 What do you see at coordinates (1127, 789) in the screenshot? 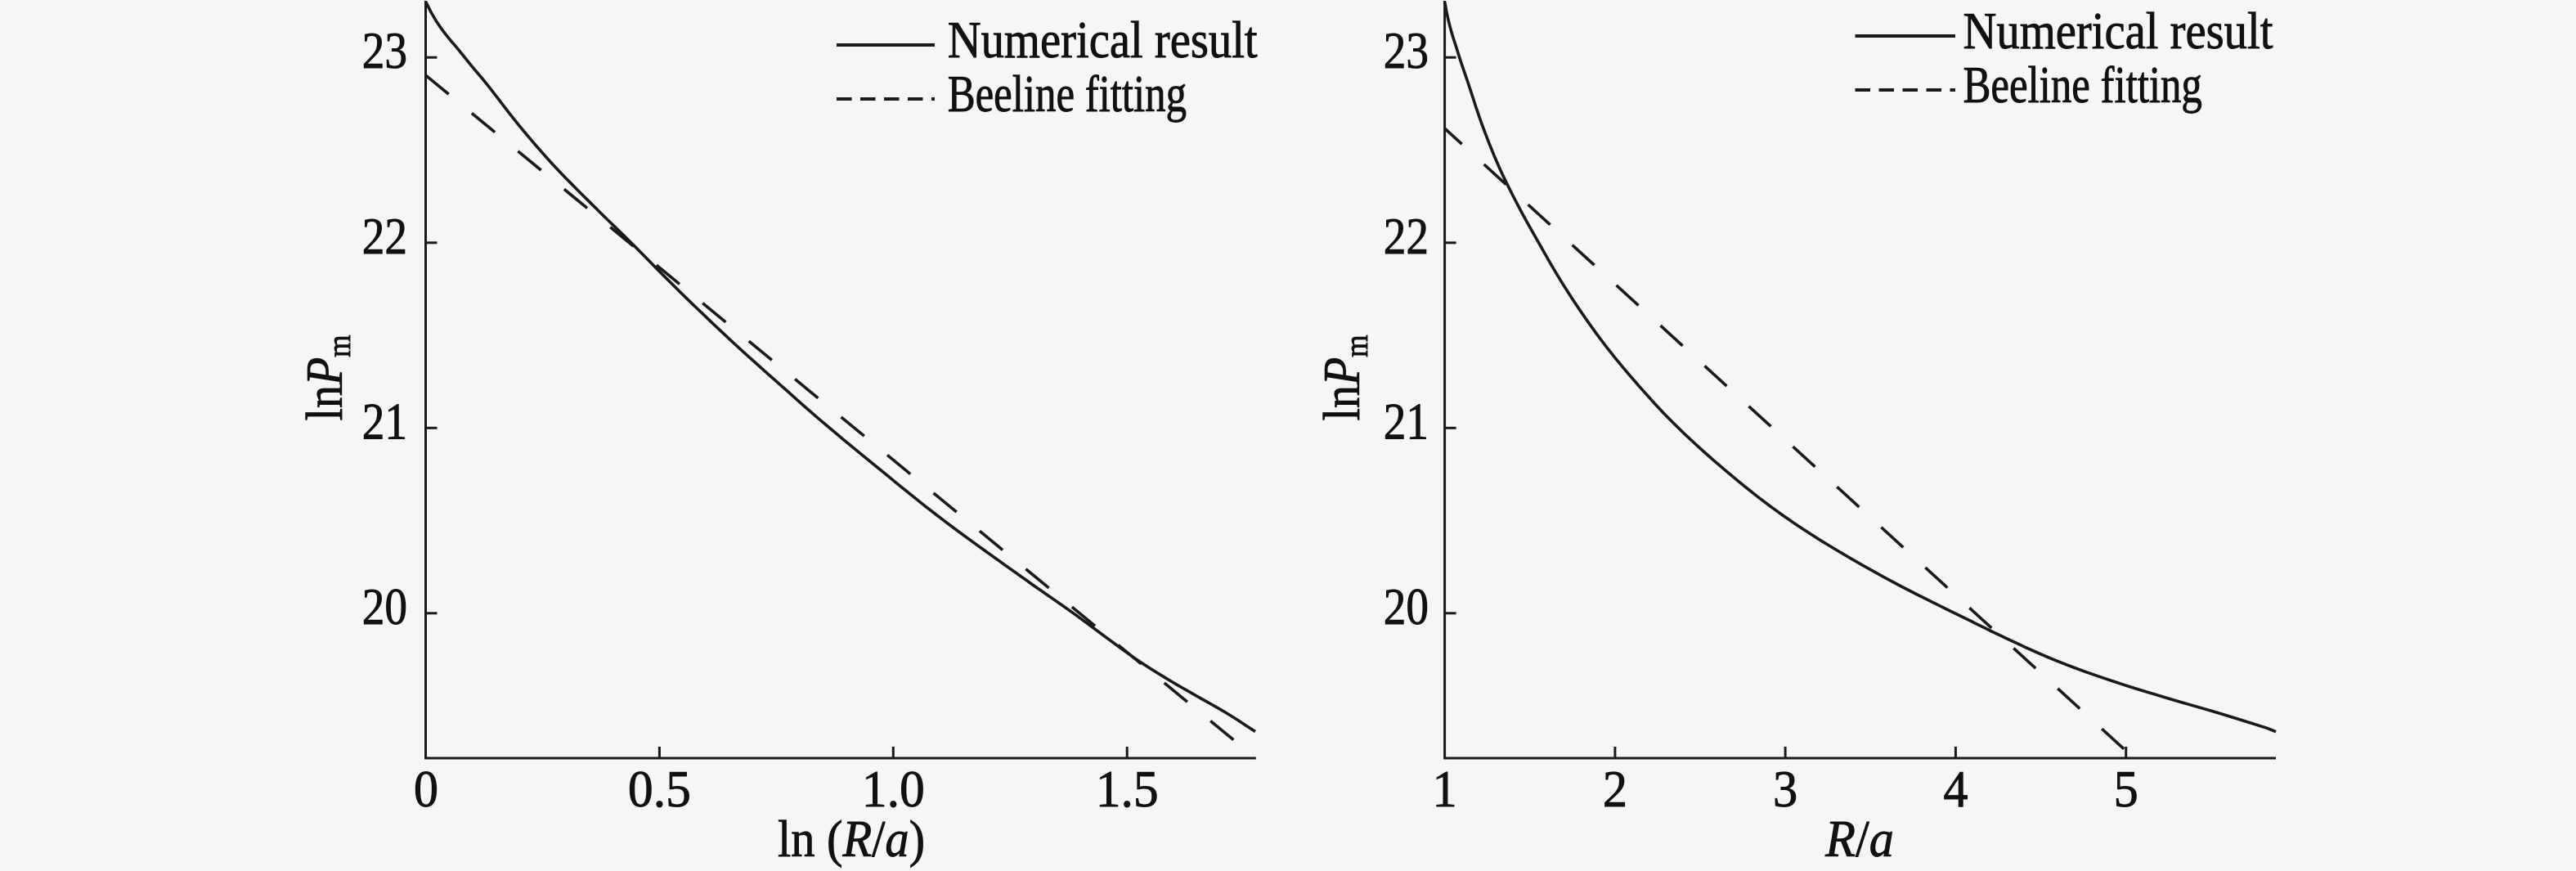
I see `svg-text: 1.5` at bounding box center [1127, 789].